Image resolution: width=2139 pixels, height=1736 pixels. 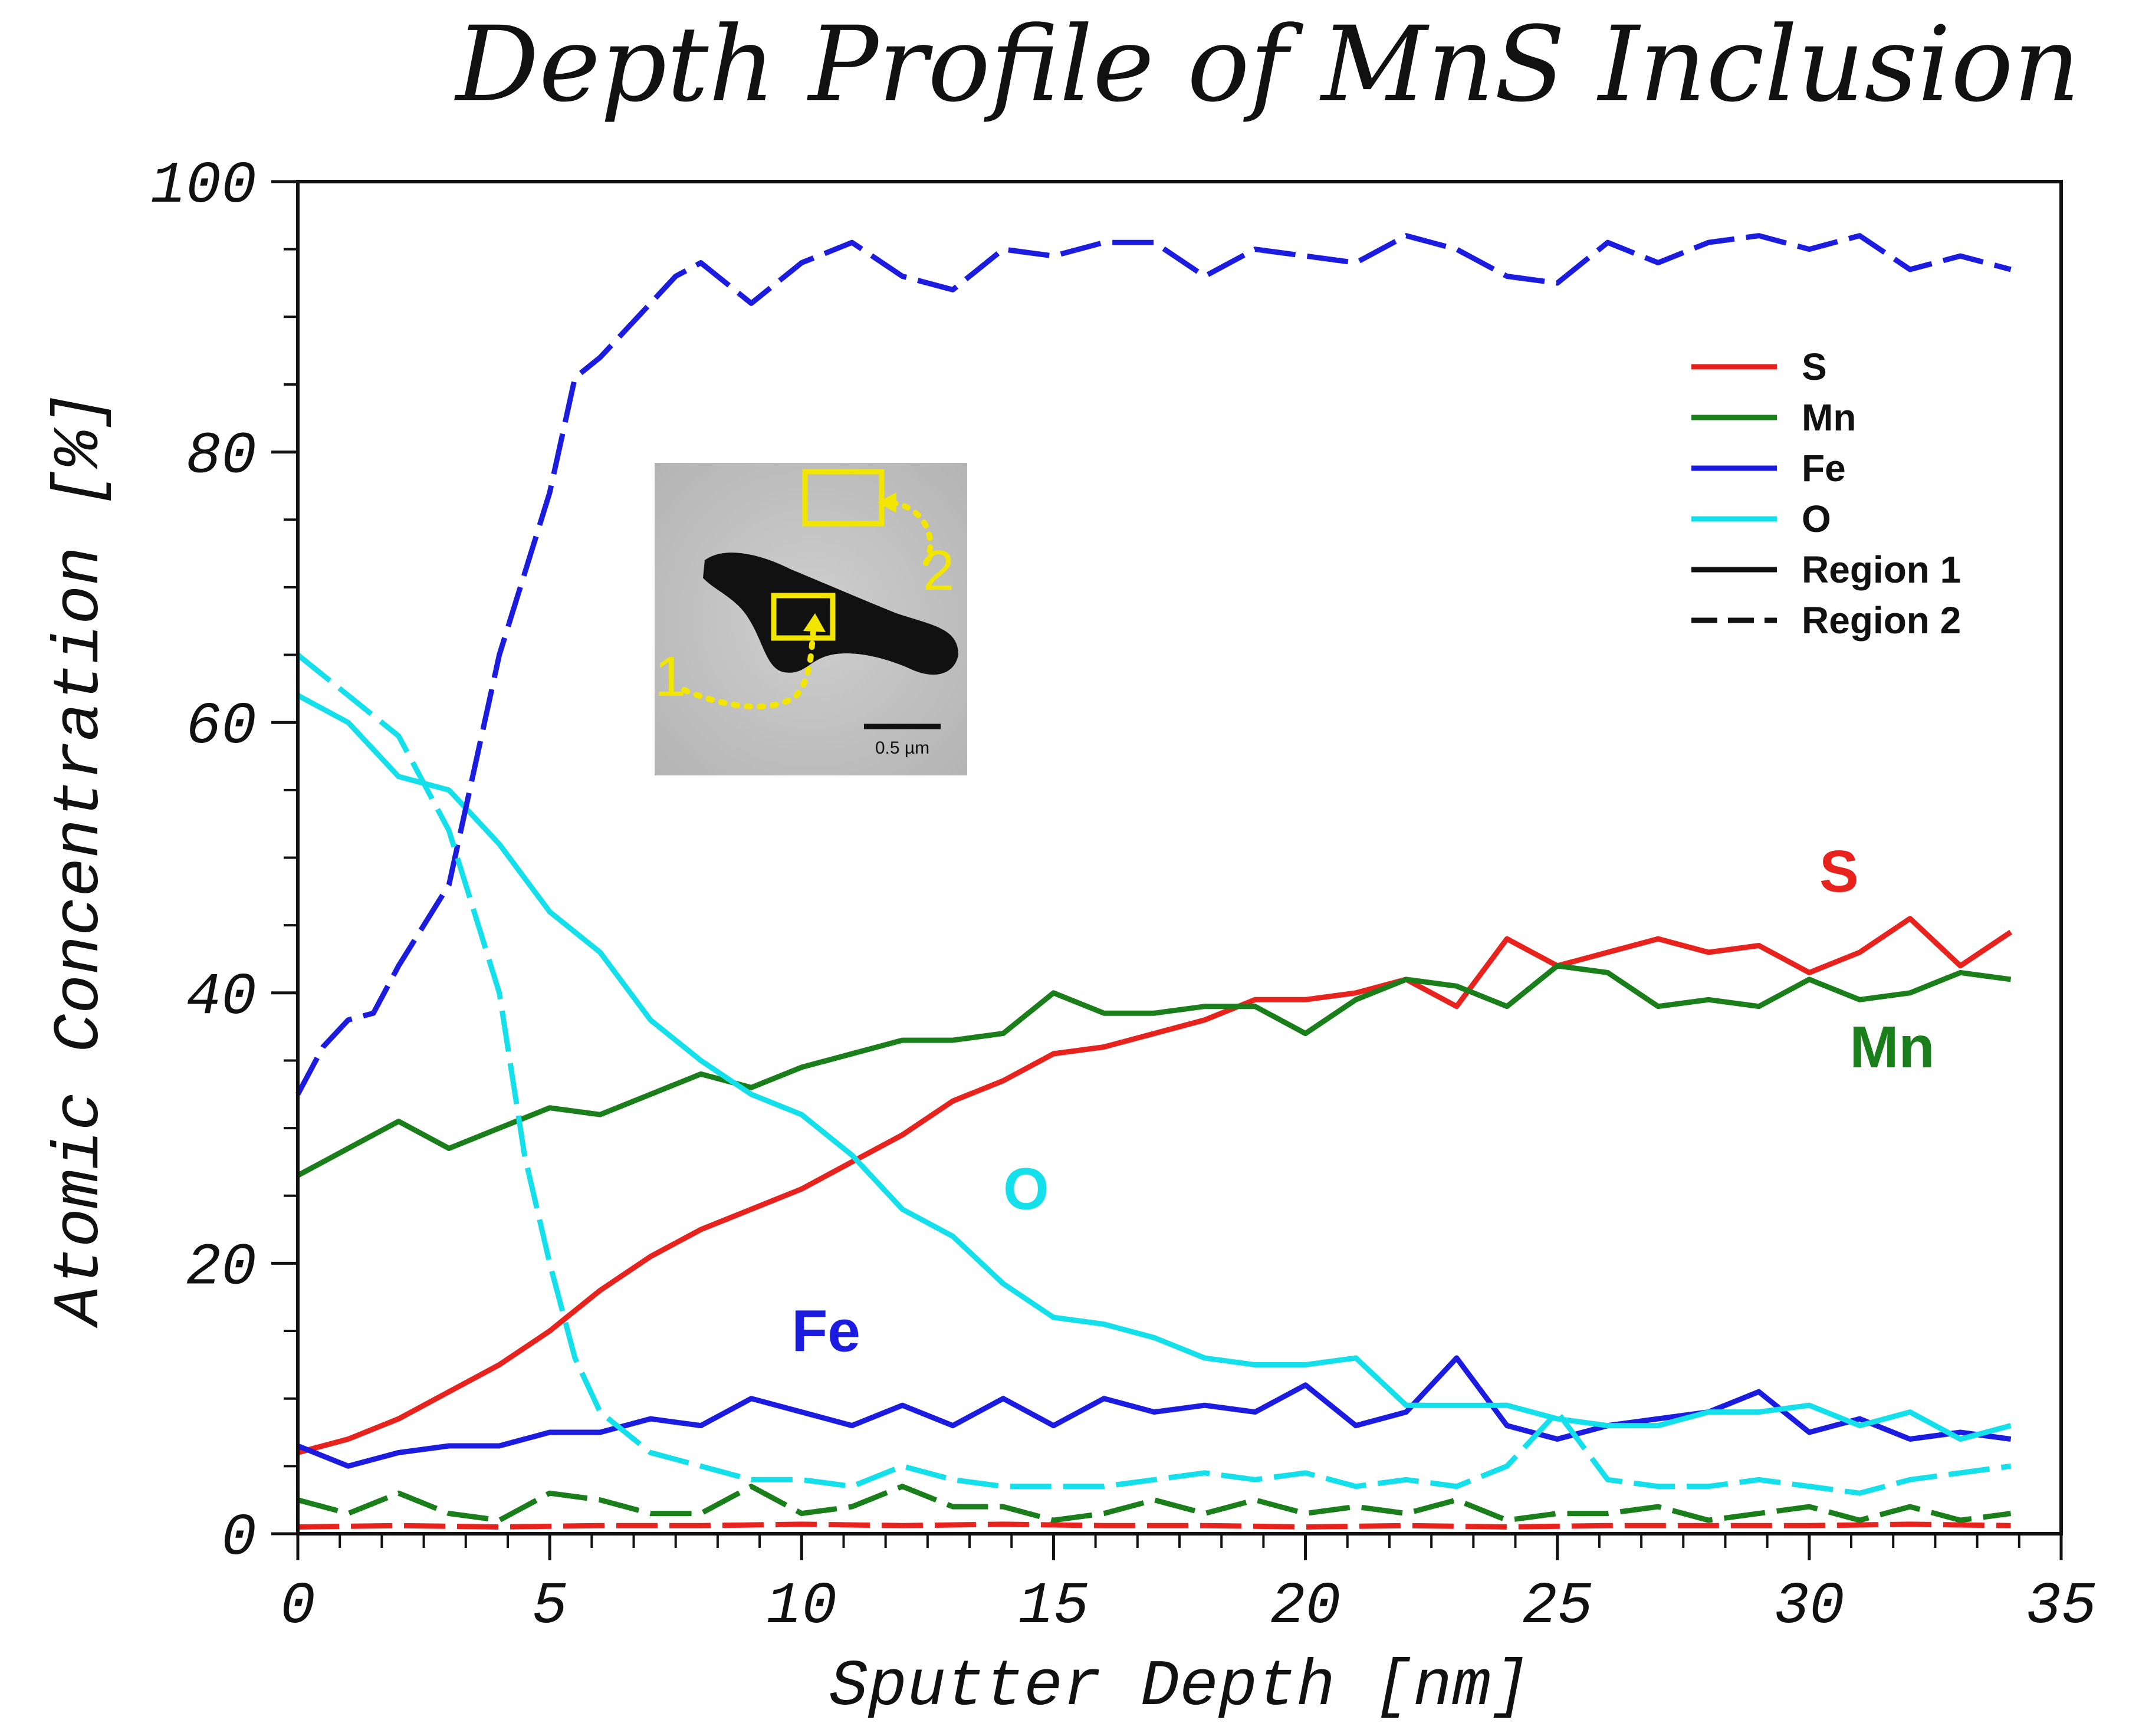 I want to click on region-1-box, so click(x=803, y=617).